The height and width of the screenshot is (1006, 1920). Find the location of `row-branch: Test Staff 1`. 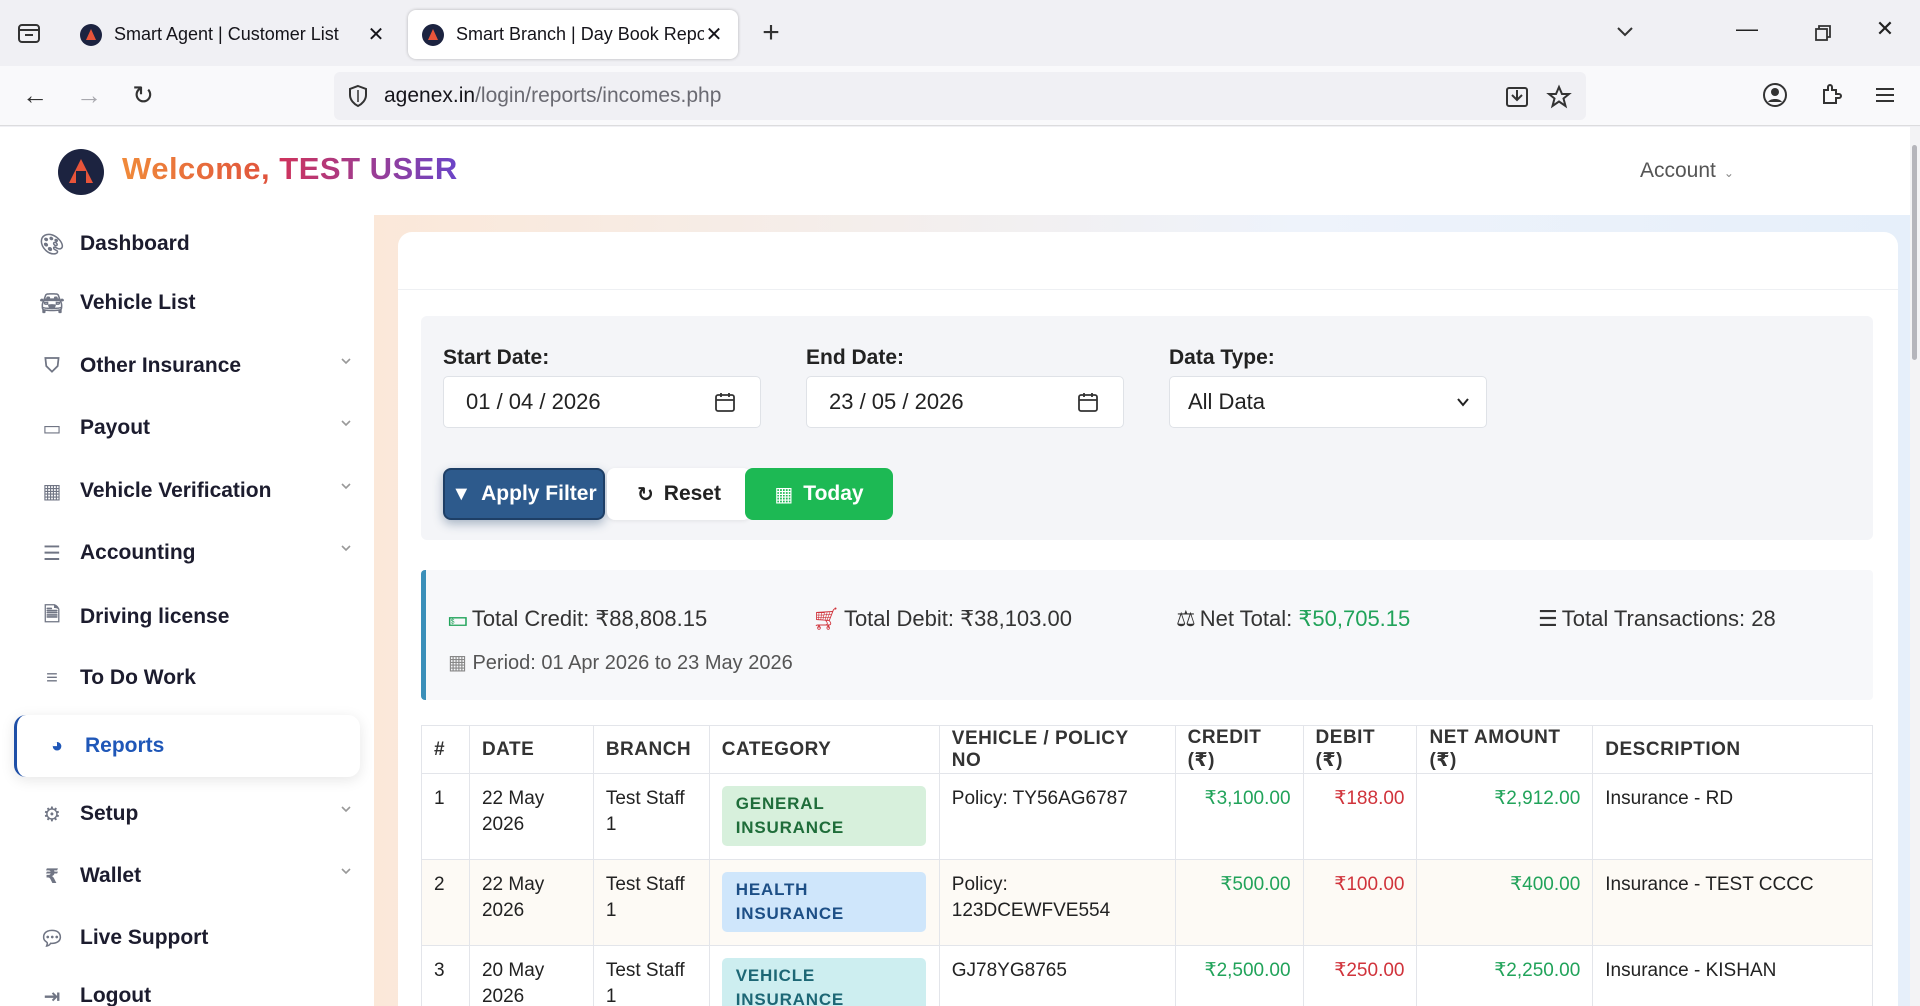

row-branch: Test Staff 1 is located at coordinates (651, 902).